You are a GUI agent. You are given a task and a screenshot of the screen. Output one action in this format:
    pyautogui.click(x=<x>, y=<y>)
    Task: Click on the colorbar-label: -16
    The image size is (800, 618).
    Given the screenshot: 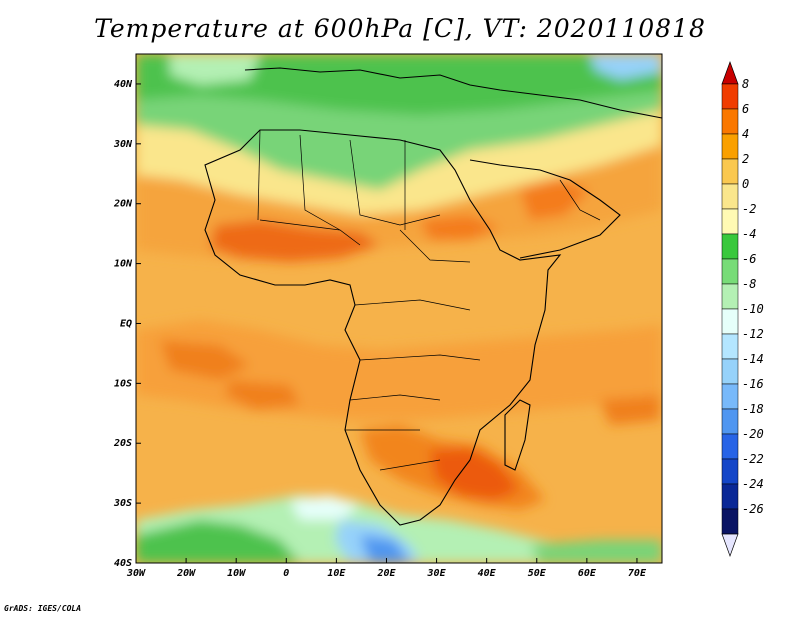 What is the action you would take?
    pyautogui.click(x=753, y=384)
    